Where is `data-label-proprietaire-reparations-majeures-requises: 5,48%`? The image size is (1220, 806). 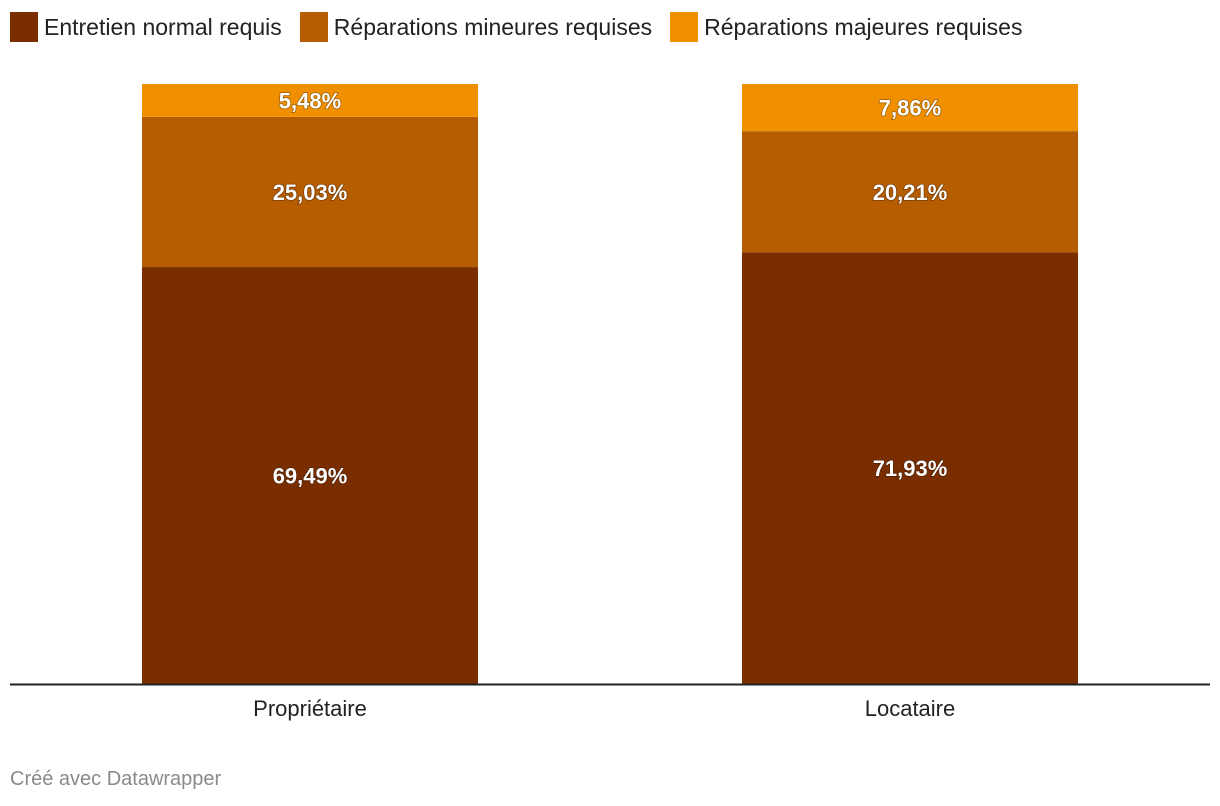 data-label-proprietaire-reparations-majeures-requises: 5,48% is located at coordinates (310, 100).